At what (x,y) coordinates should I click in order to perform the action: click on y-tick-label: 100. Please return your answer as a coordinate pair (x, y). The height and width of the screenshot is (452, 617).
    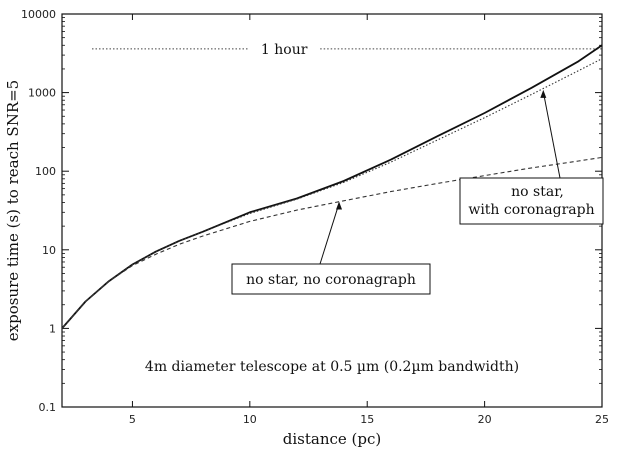
    Looking at the image, I should click on (45, 171).